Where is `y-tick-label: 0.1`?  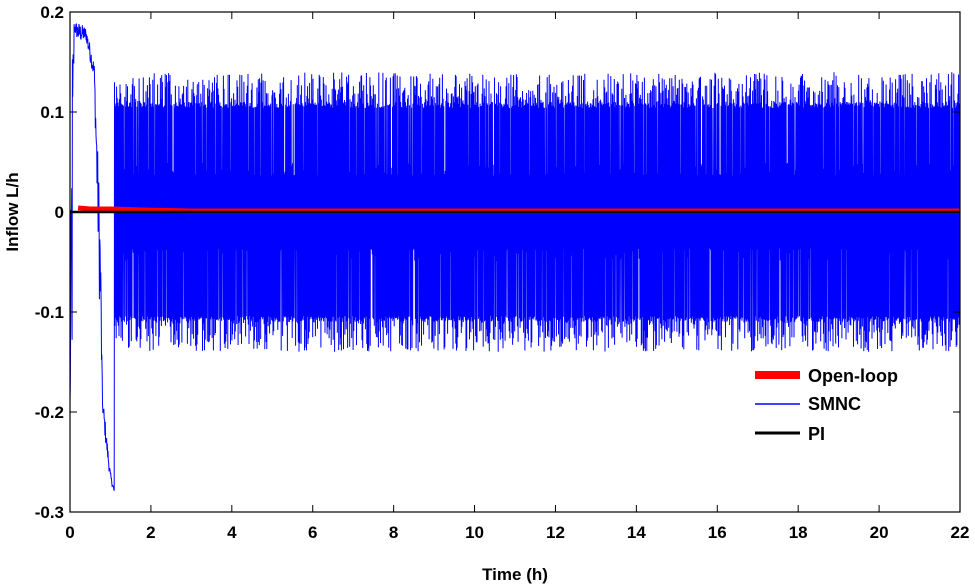 y-tick-label: 0.1 is located at coordinates (52, 112).